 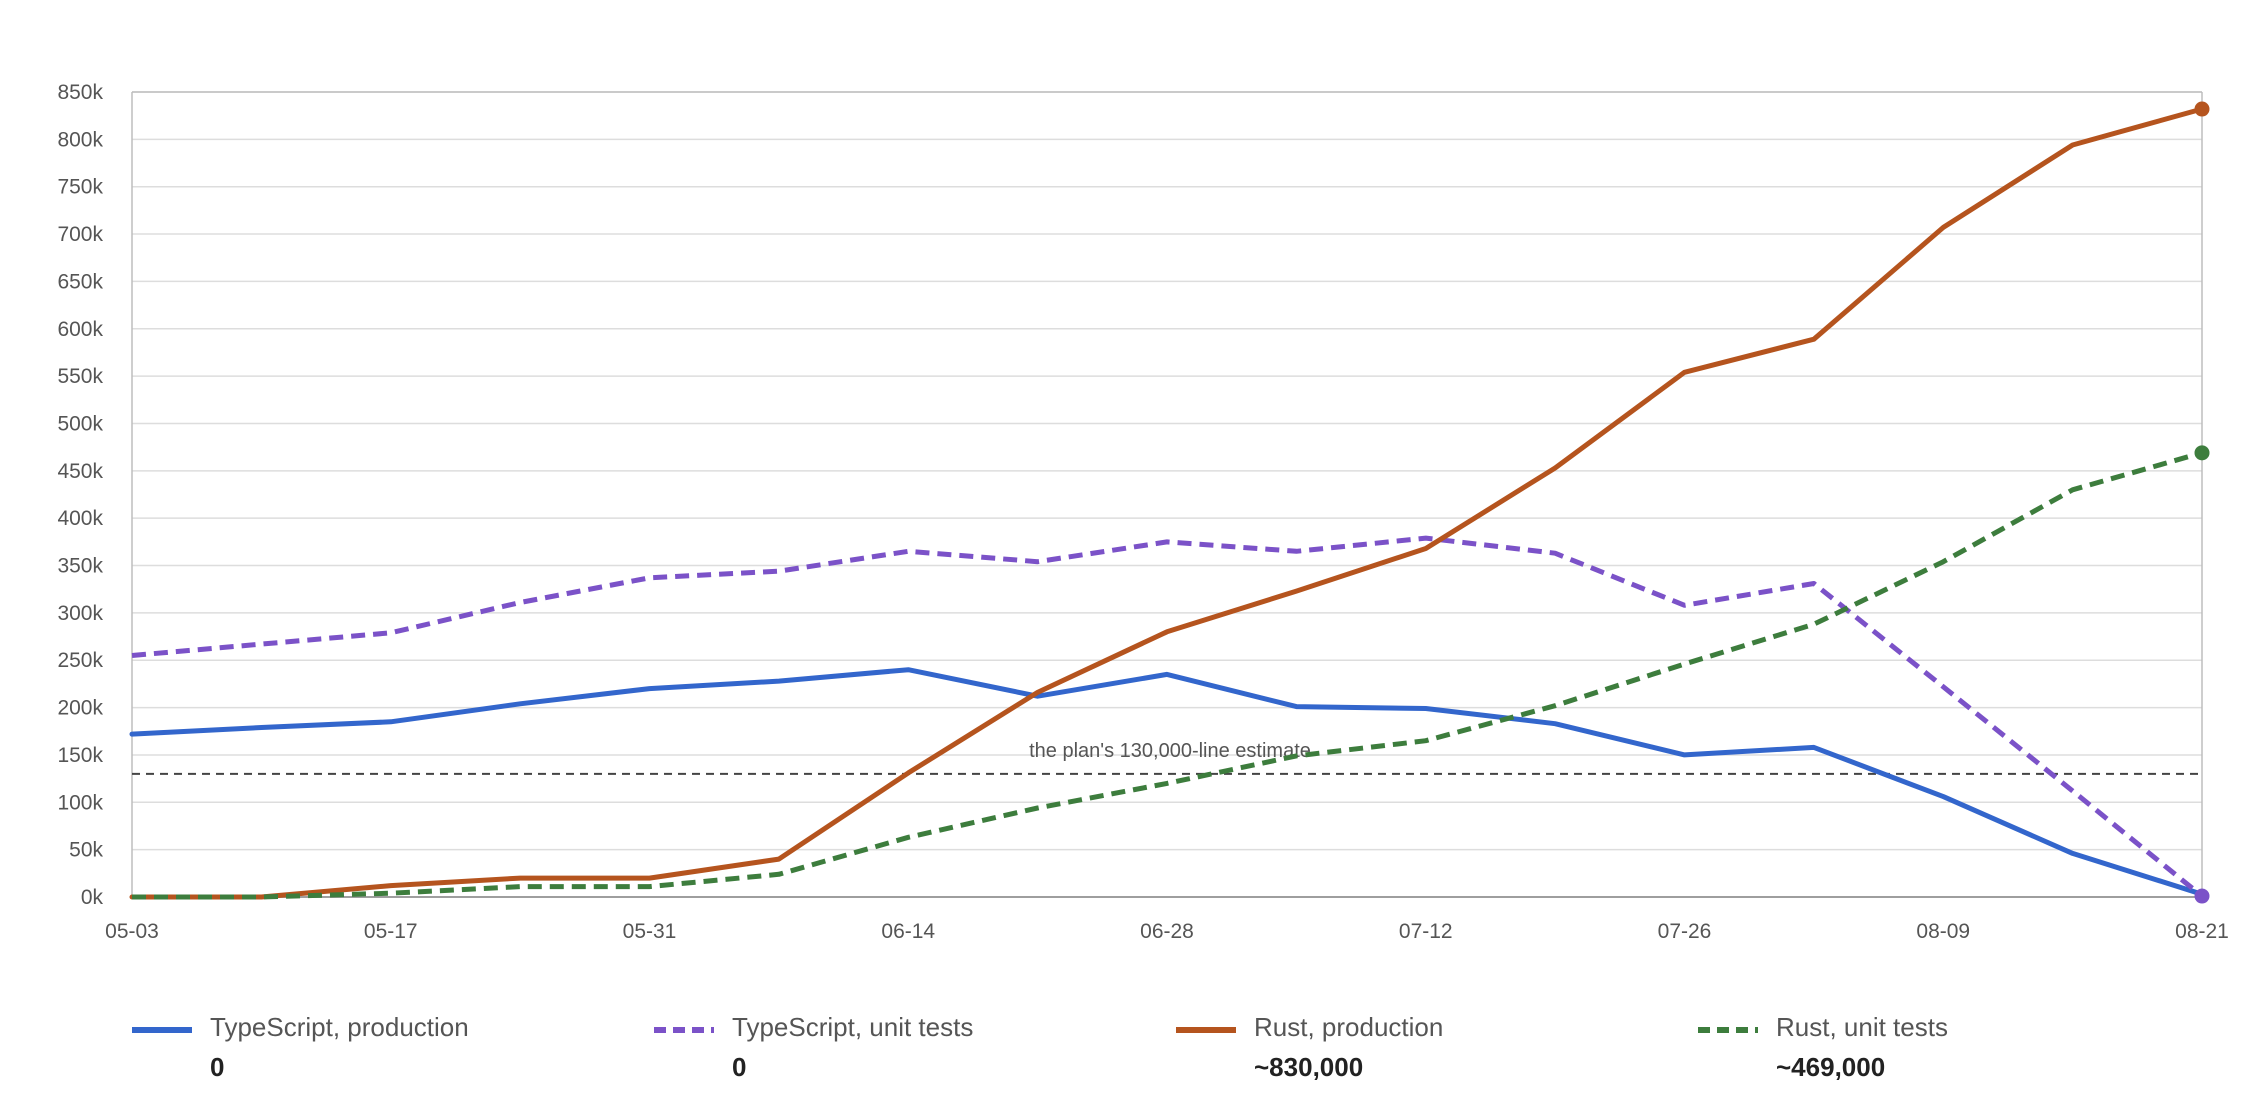 What do you see at coordinates (80, 613) in the screenshot?
I see `y-tick-label: 300k` at bounding box center [80, 613].